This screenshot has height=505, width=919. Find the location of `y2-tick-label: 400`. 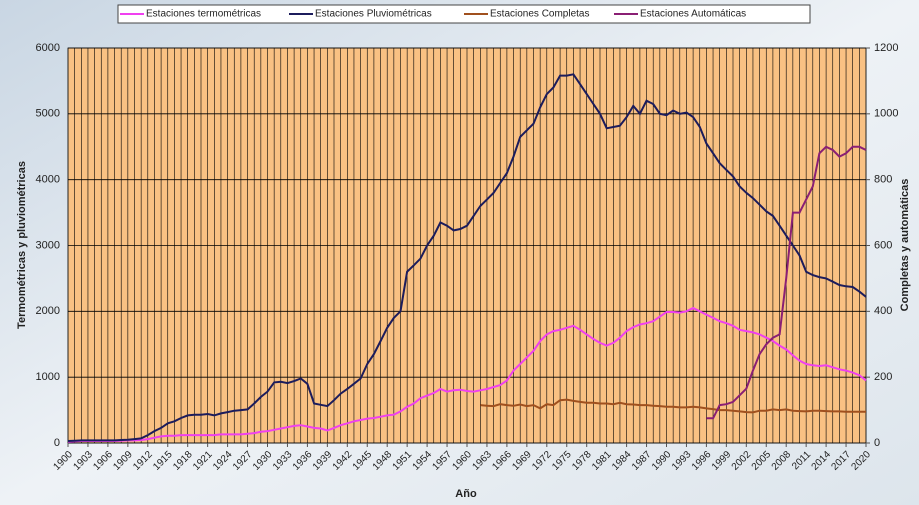

y2-tick-label: 400 is located at coordinates (883, 311).